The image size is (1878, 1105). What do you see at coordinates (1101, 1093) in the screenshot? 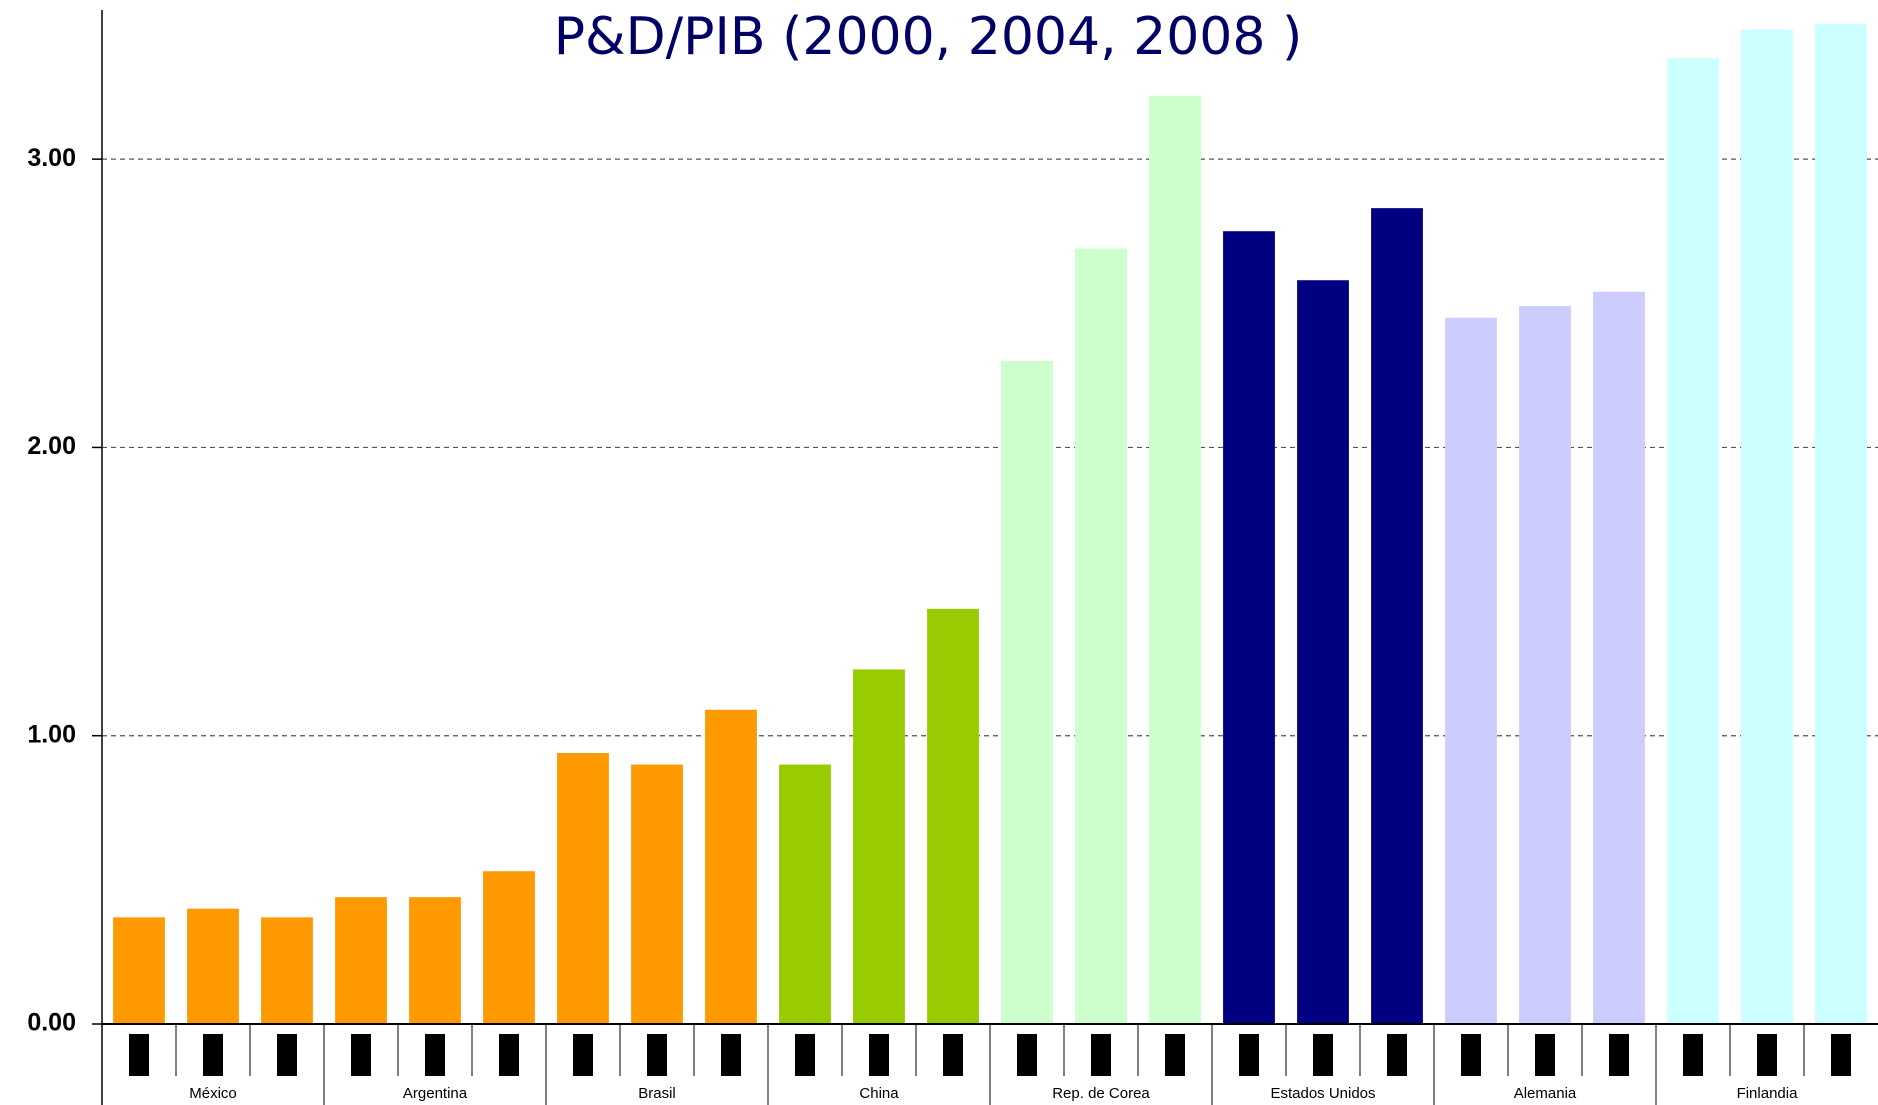
I see `category-label: Rep. de Corea` at bounding box center [1101, 1093].